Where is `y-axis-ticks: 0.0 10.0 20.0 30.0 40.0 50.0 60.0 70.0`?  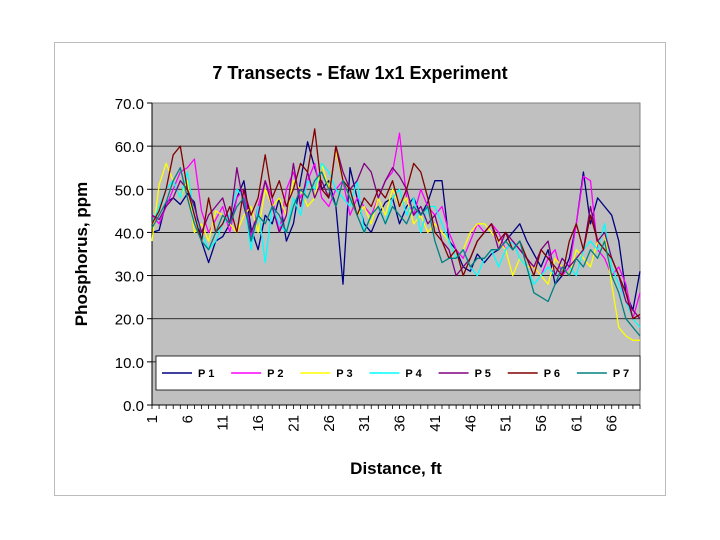 y-axis-ticks: 0.0 10.0 20.0 30.0 40.0 50.0 60.0 70.0 is located at coordinates (133, 255).